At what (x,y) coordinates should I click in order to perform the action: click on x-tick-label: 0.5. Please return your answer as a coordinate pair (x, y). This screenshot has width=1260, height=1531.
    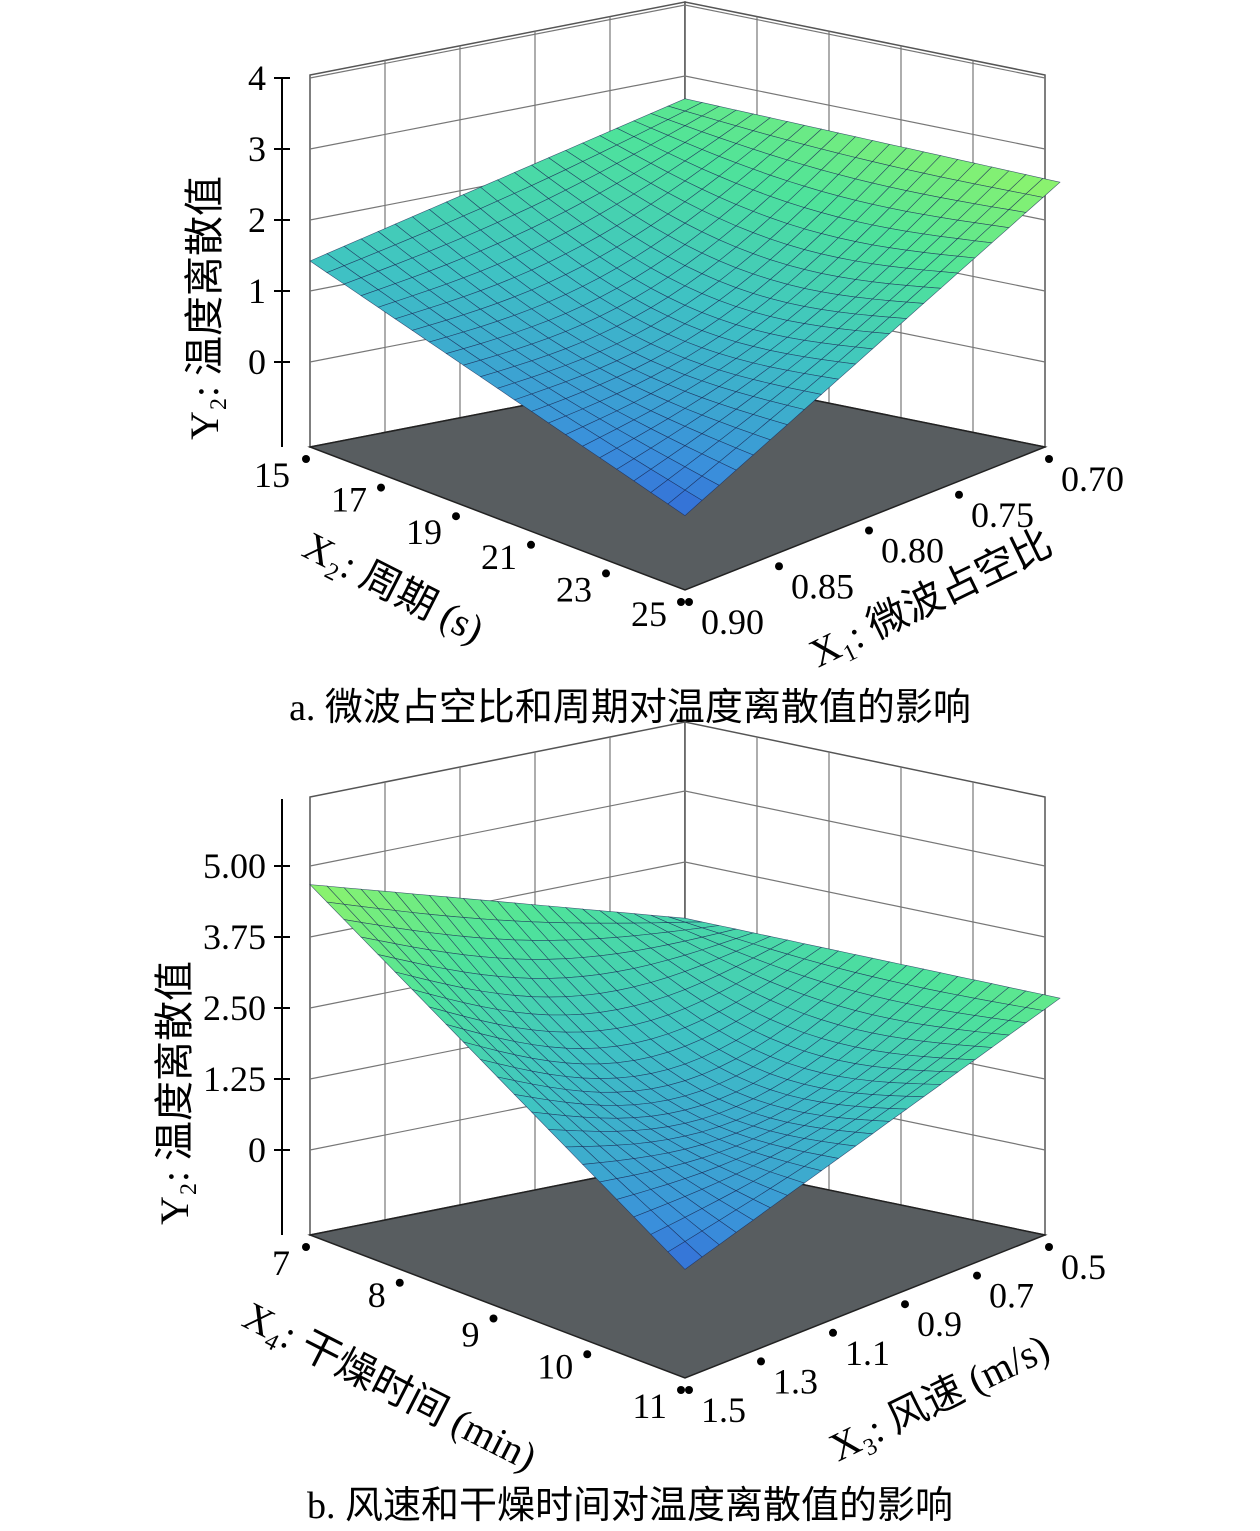
    Looking at the image, I should click on (1083, 1267).